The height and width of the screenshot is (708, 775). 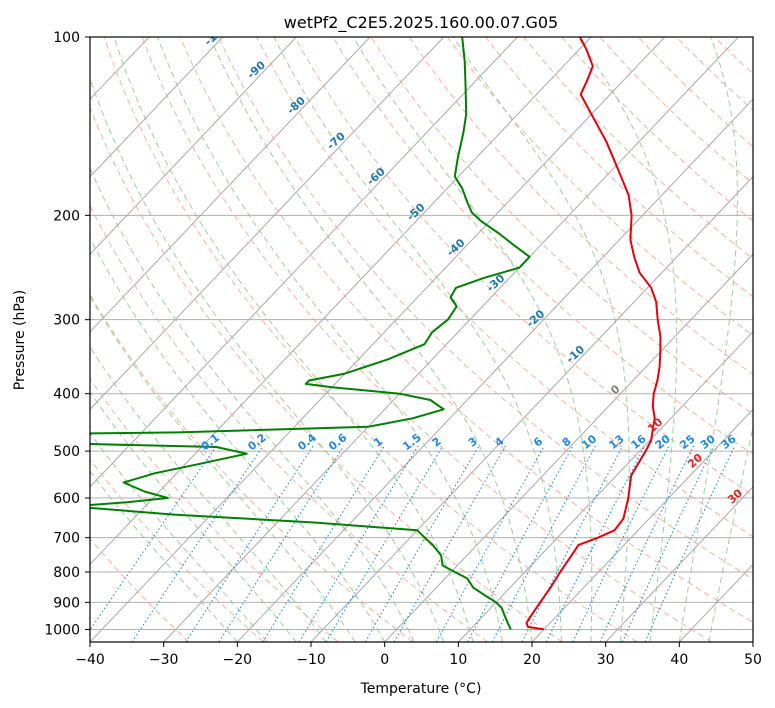 I want to click on x-tick-label: −30, so click(x=164, y=660).